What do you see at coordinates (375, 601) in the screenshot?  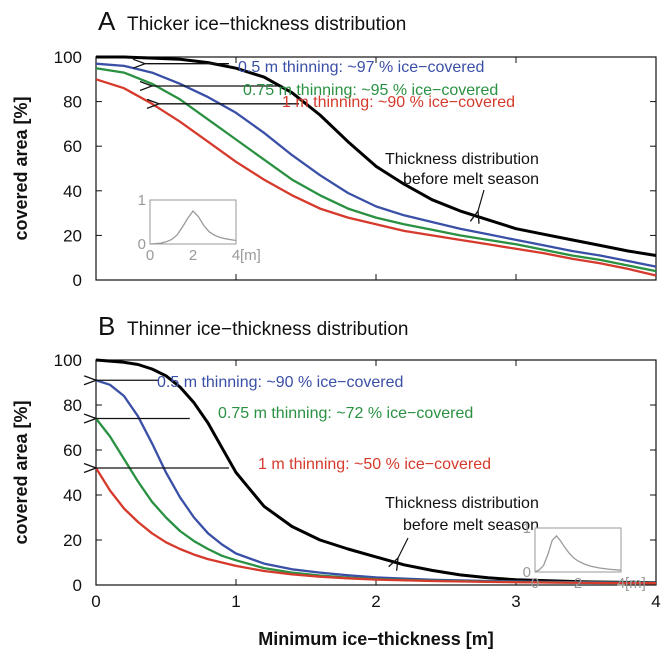 I see `x-tick-label: 2` at bounding box center [375, 601].